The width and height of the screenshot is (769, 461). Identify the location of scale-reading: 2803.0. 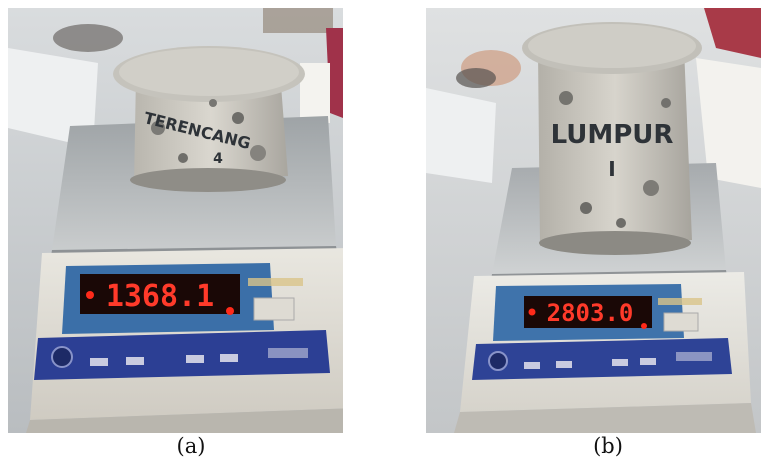
(590, 313).